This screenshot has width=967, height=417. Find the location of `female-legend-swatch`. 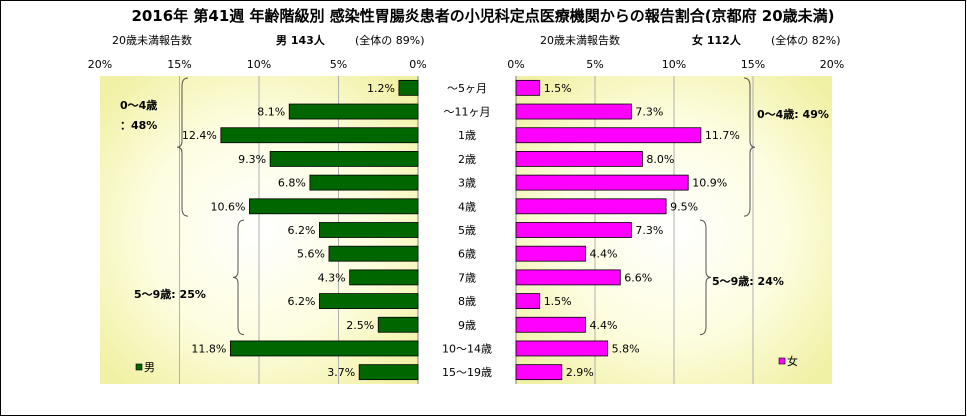

female-legend-swatch is located at coordinates (782, 361).